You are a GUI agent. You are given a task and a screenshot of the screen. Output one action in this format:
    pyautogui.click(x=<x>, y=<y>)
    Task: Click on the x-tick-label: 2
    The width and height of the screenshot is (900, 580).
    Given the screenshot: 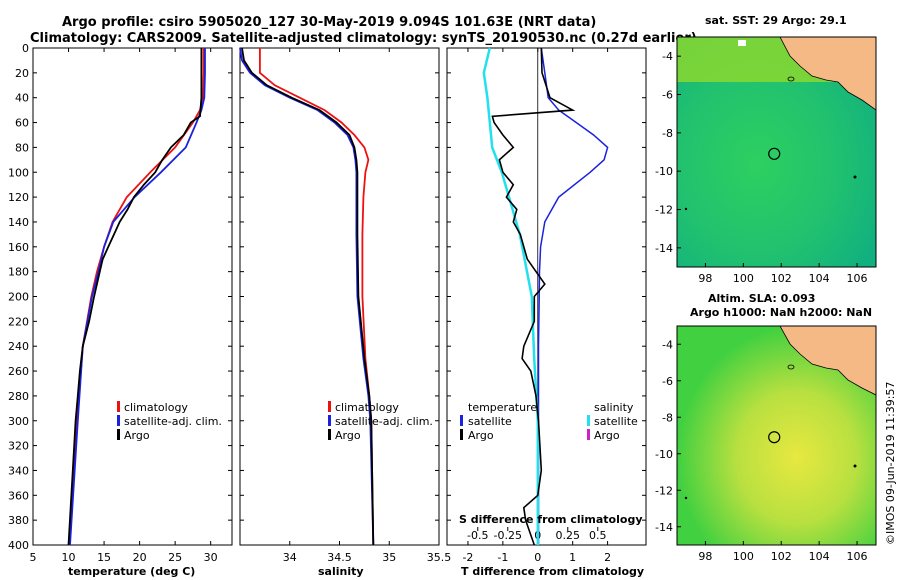 What is the action you would take?
    pyautogui.click(x=607, y=557)
    